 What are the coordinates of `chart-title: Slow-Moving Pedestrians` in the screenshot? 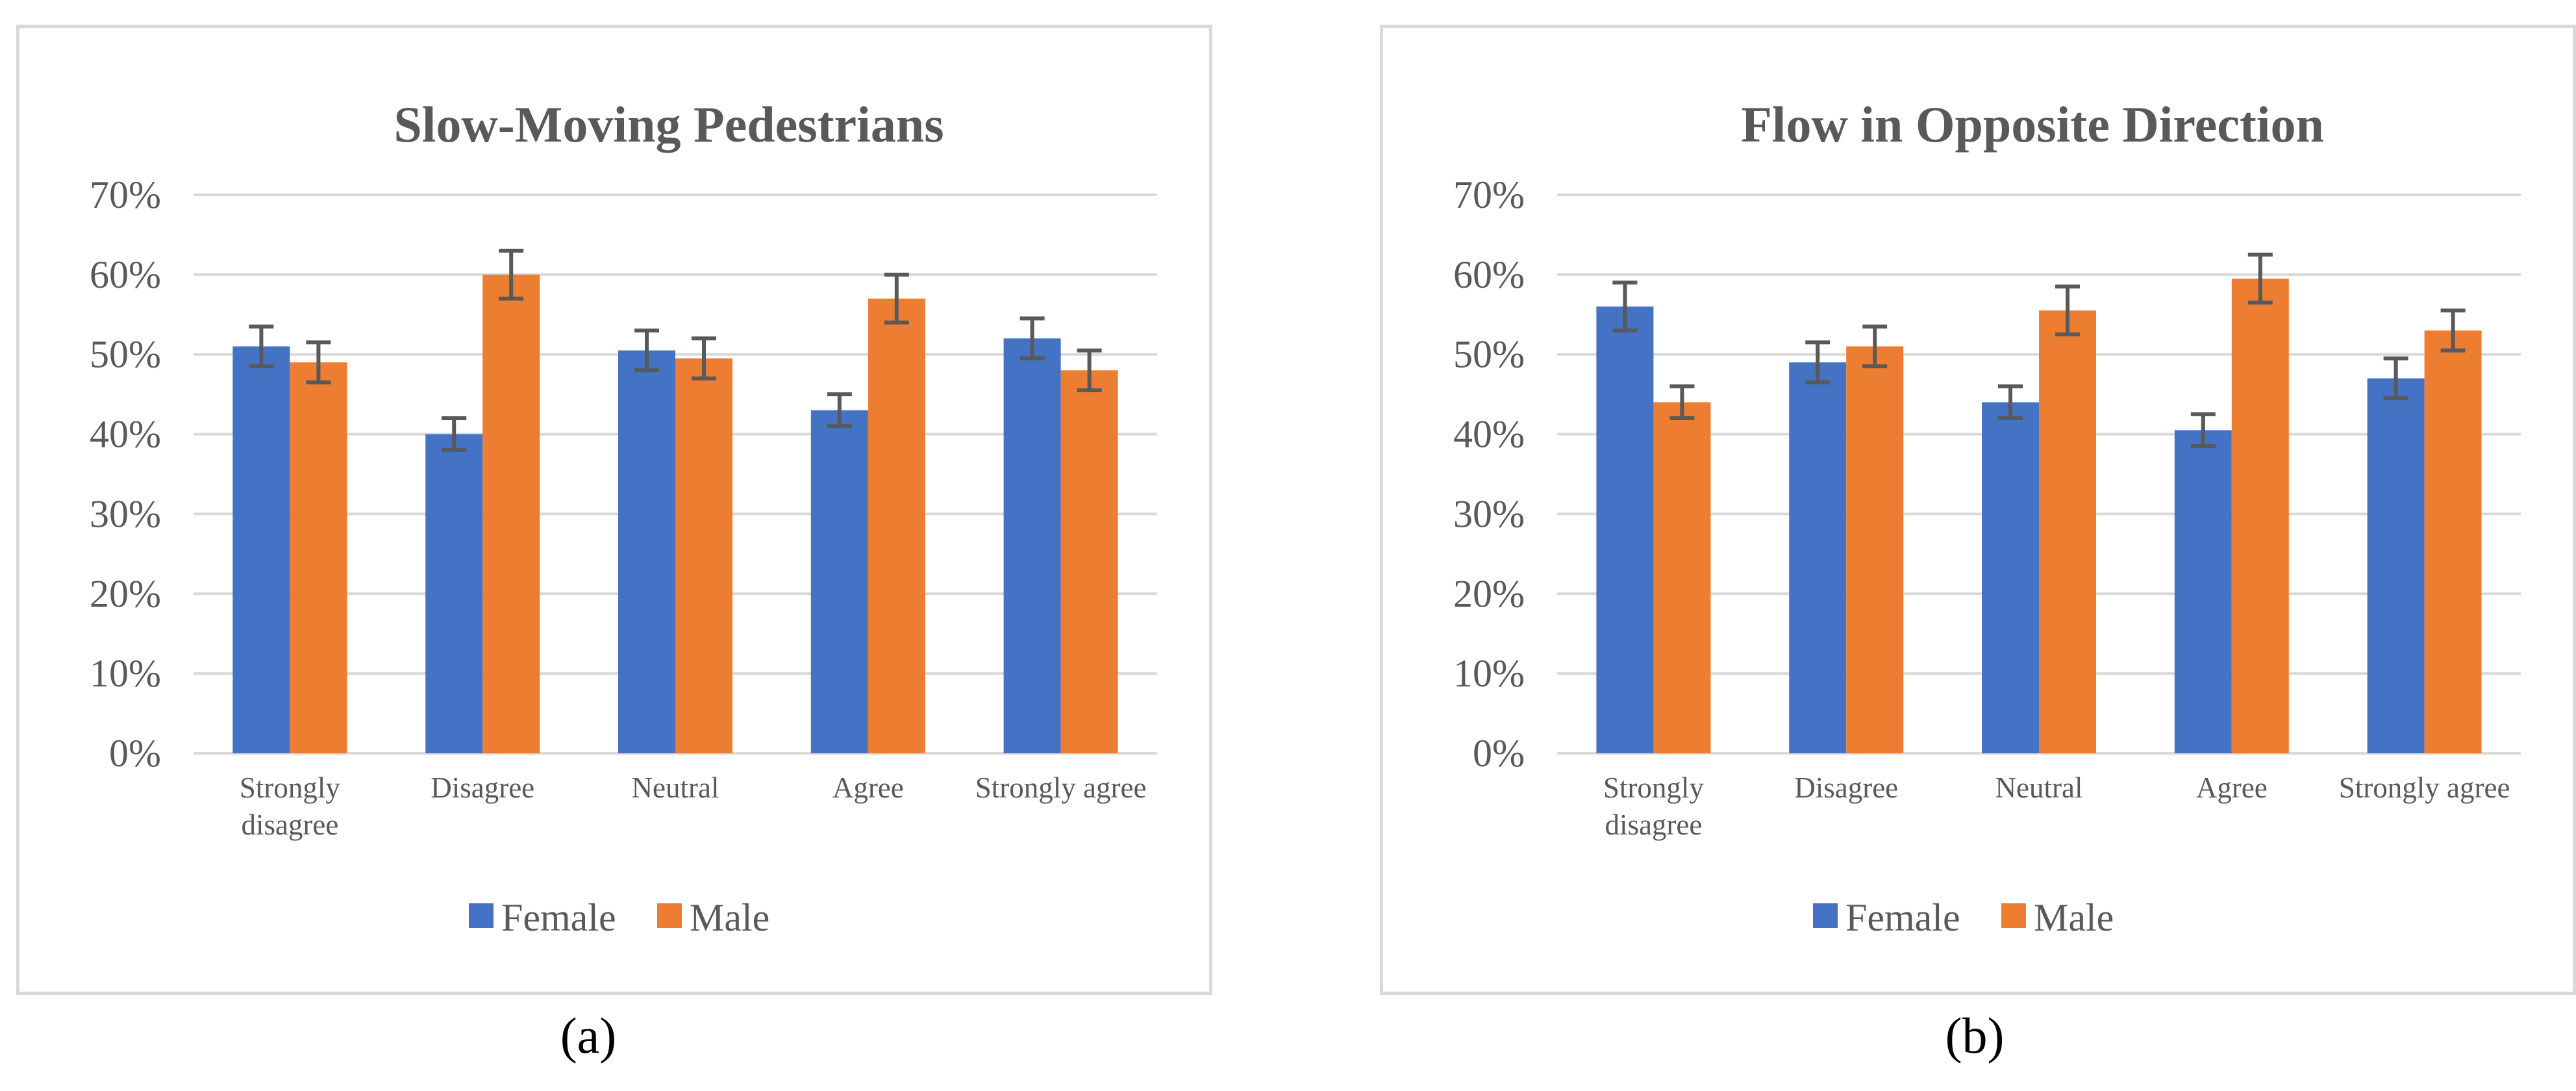 It's located at (669, 124).